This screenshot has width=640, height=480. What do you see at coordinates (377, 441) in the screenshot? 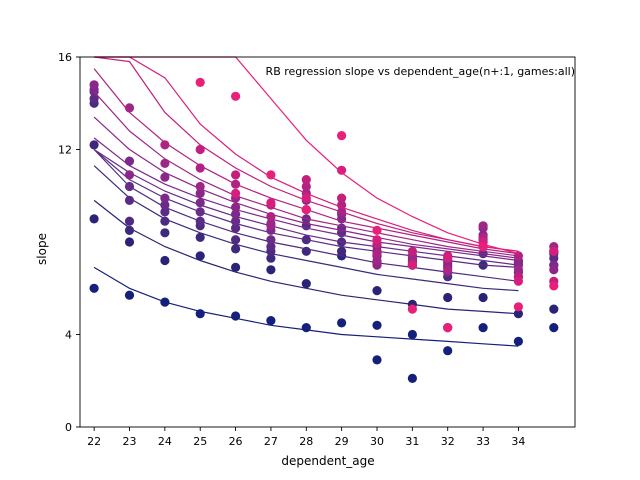
I see `x-tick-label-30: 30` at bounding box center [377, 441].